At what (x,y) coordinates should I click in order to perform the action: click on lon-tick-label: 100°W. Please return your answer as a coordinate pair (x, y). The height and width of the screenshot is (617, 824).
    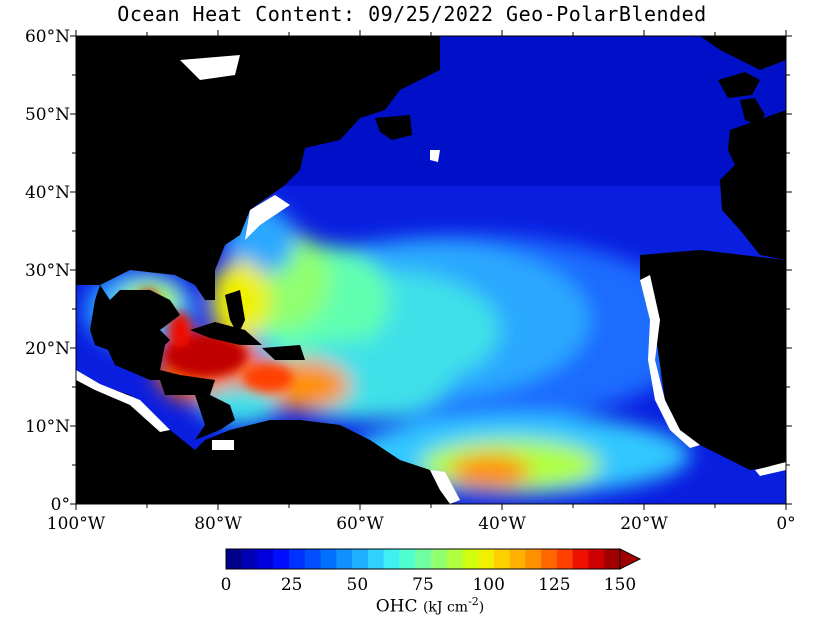
    Looking at the image, I should click on (76, 524).